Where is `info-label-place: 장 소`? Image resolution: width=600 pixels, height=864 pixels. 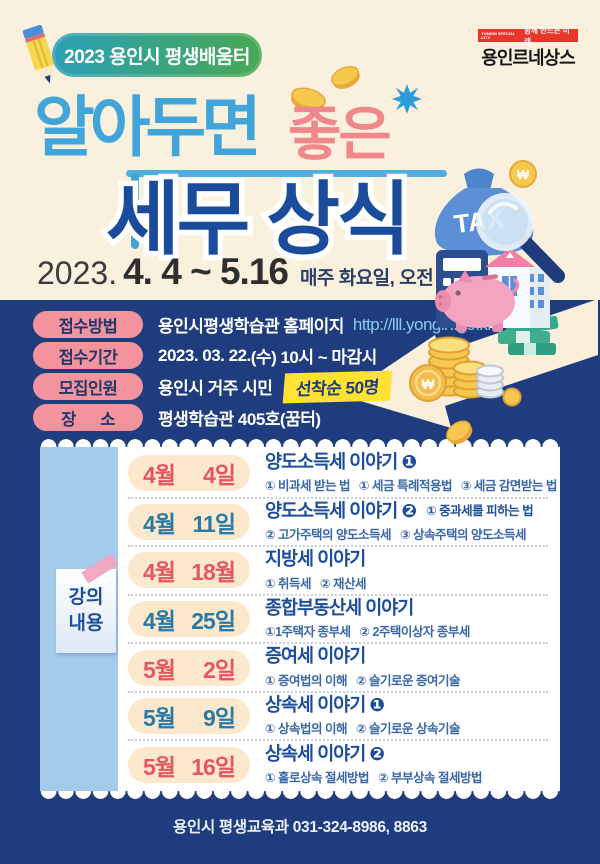
info-label-place: 장 소 is located at coordinates (88, 417).